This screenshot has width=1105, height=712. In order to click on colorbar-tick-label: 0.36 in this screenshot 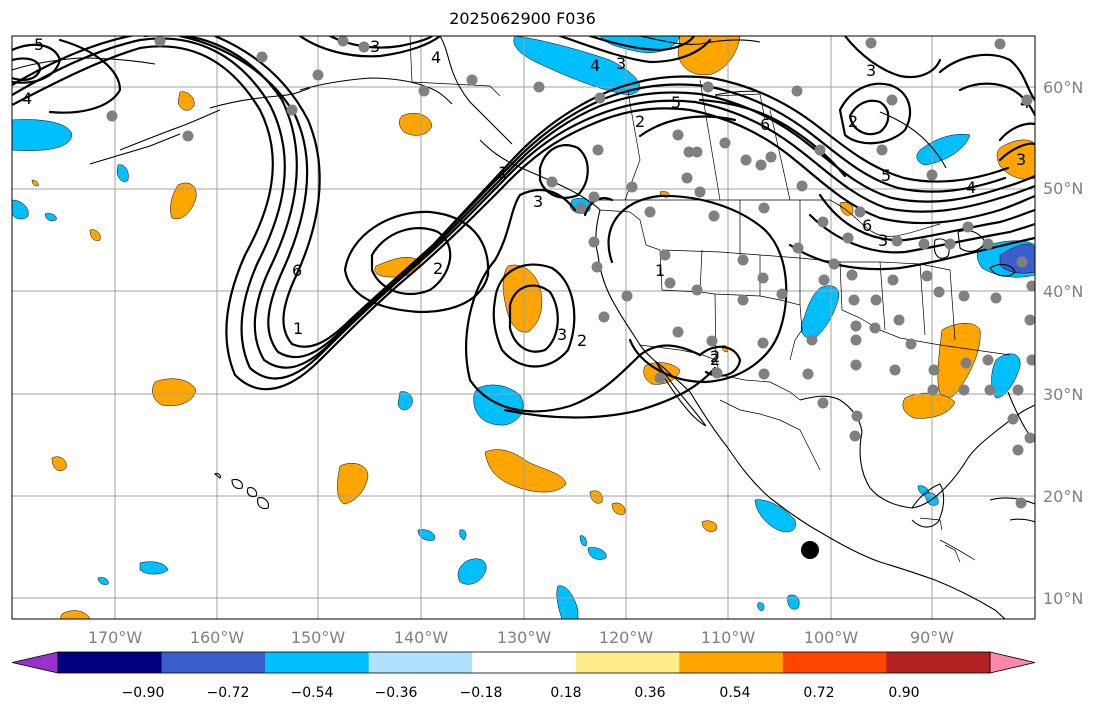, I will do `click(649, 693)`.